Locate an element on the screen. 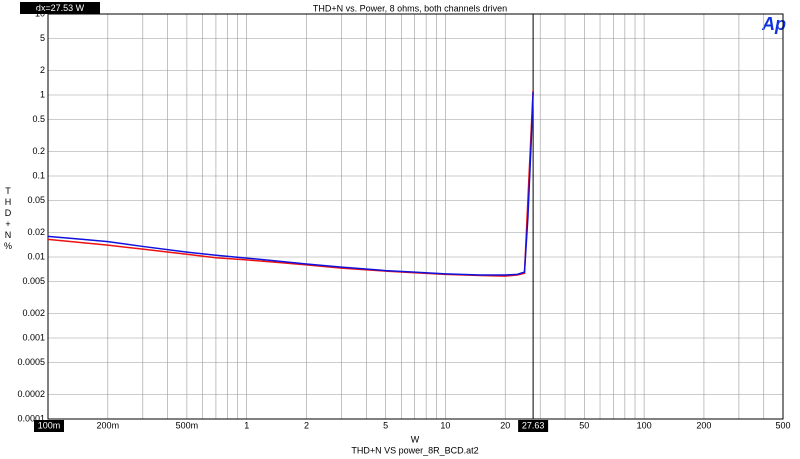 This screenshot has height=459, width=800. x-axis-label: W is located at coordinates (415, 439).